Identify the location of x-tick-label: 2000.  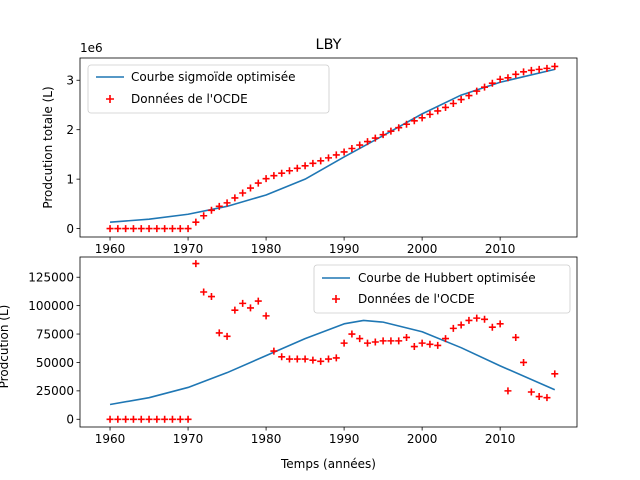
(422, 439).